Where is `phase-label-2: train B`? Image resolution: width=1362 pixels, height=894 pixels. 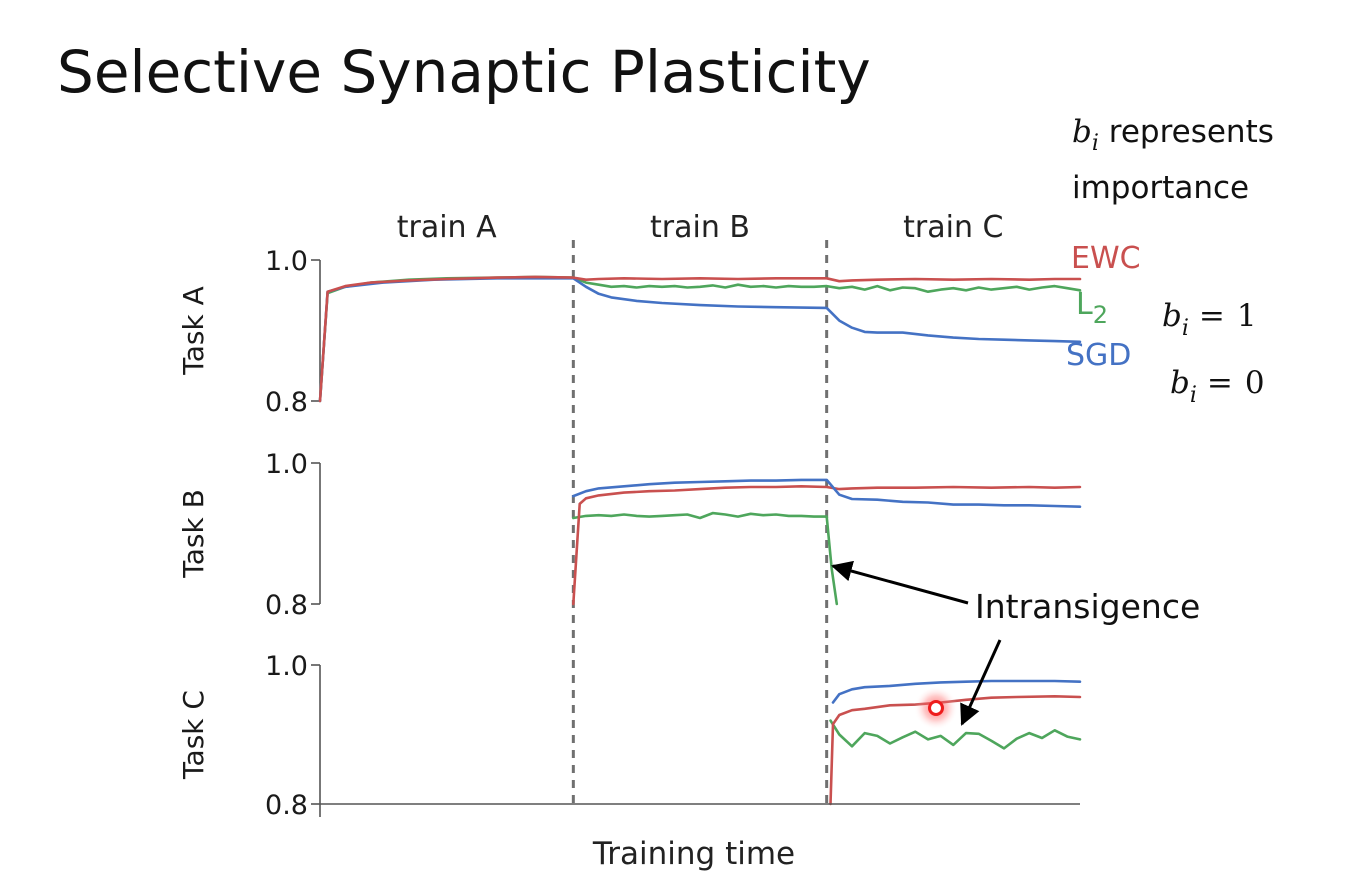 phase-label-2: train B is located at coordinates (700, 227).